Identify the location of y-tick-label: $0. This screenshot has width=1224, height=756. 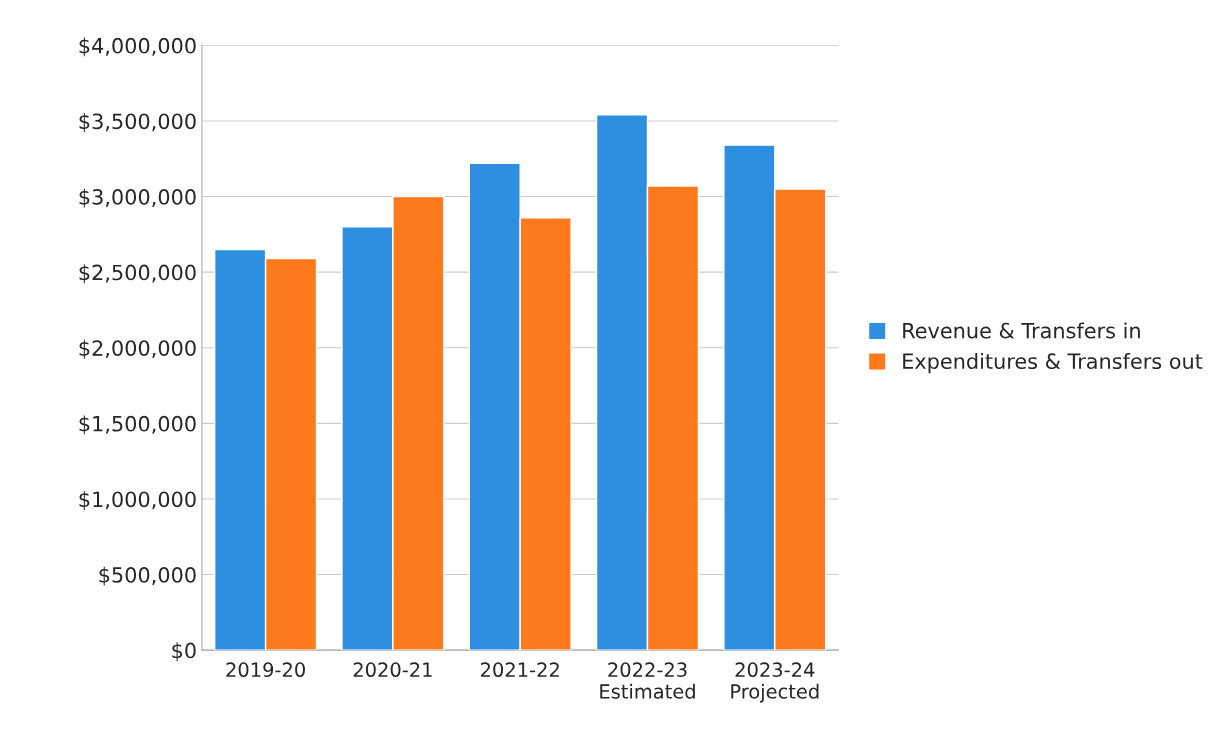
(184, 652).